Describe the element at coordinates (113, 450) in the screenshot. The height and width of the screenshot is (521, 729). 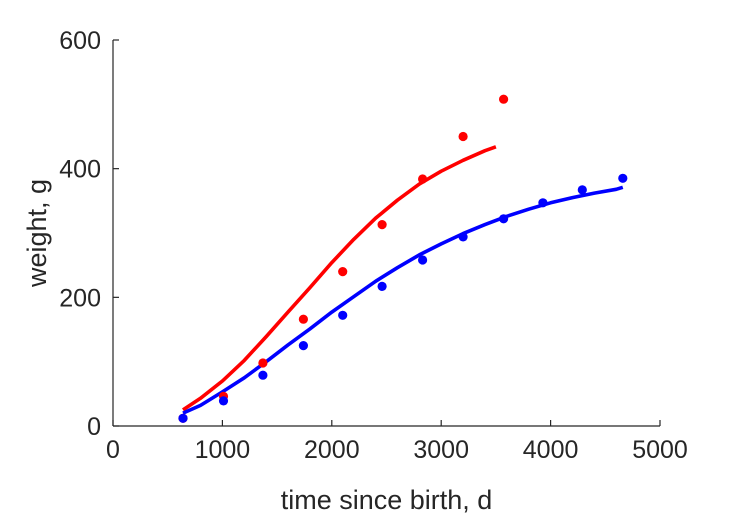
I see `x-tick-label: 0` at that location.